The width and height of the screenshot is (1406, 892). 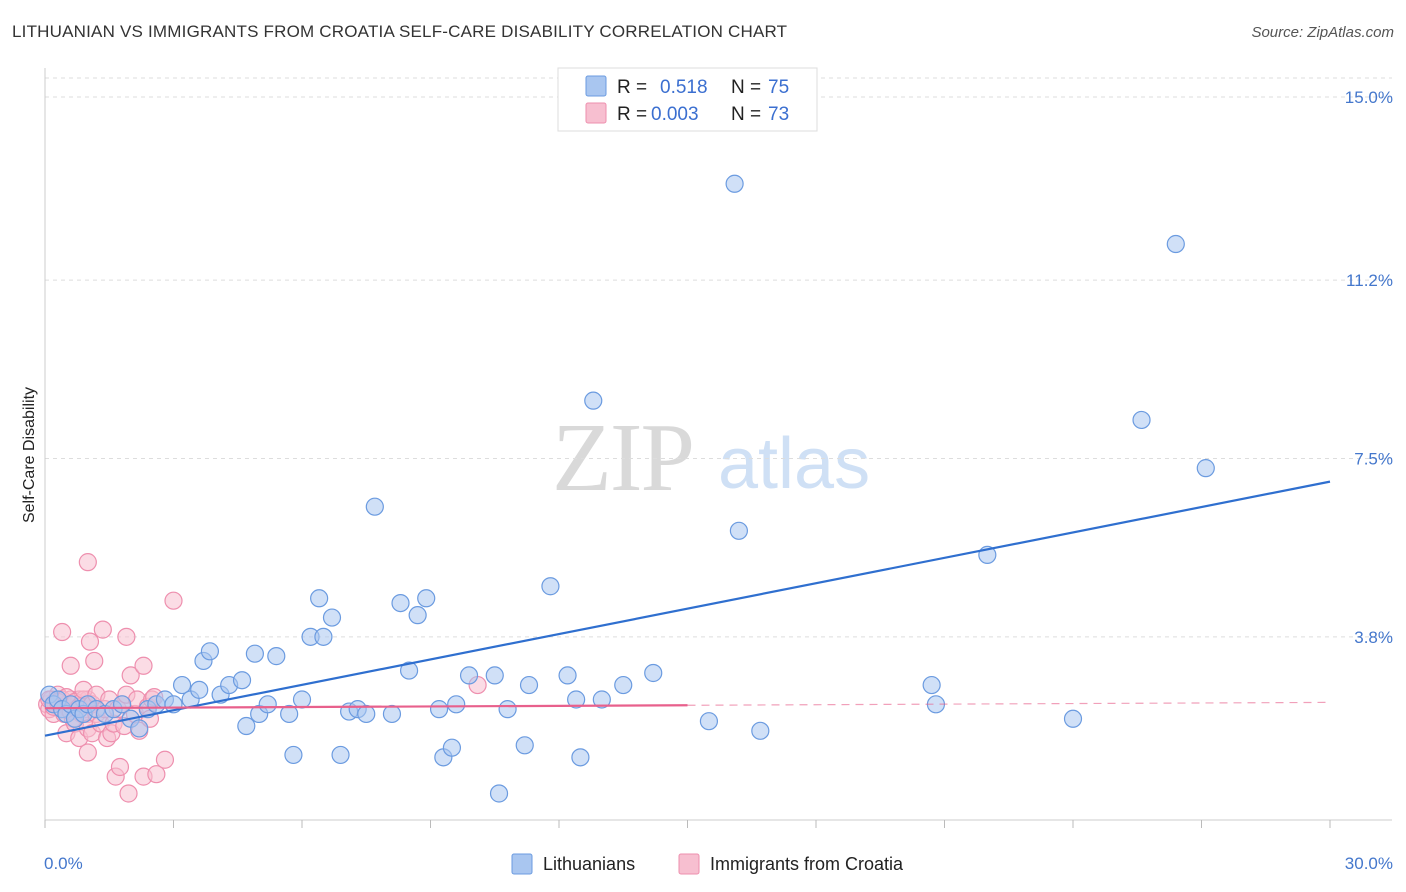 What do you see at coordinates (632, 114) in the screenshot?
I see `legend-r-label-2: R =` at bounding box center [632, 114].